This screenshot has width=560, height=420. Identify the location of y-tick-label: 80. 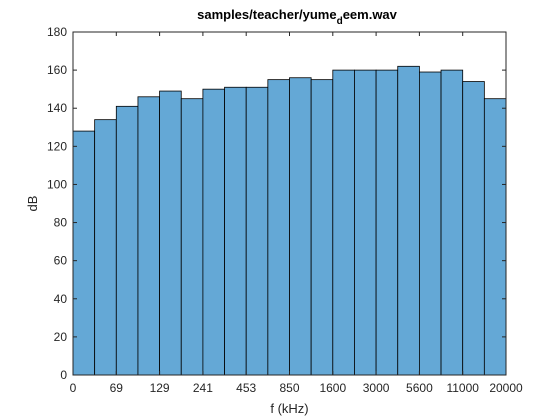
(61, 223).